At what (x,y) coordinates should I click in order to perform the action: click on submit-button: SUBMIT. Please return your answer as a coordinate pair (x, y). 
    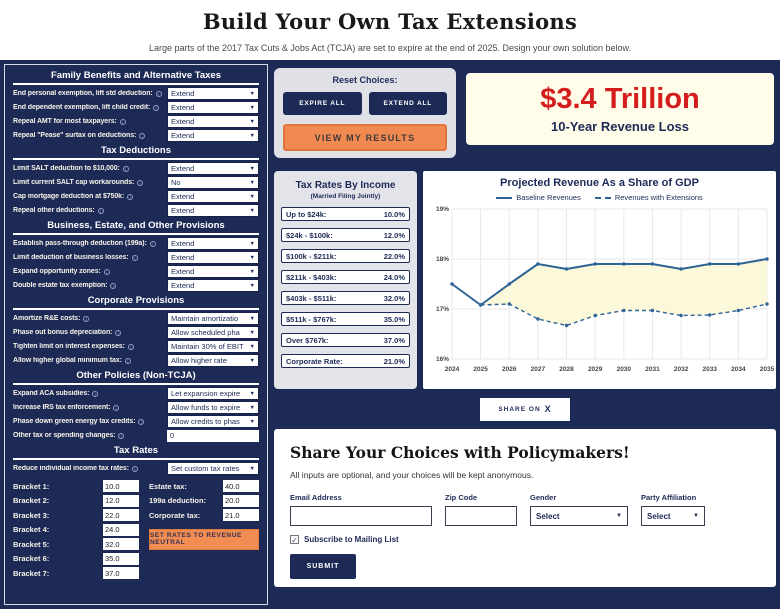
    Looking at the image, I should click on (323, 566).